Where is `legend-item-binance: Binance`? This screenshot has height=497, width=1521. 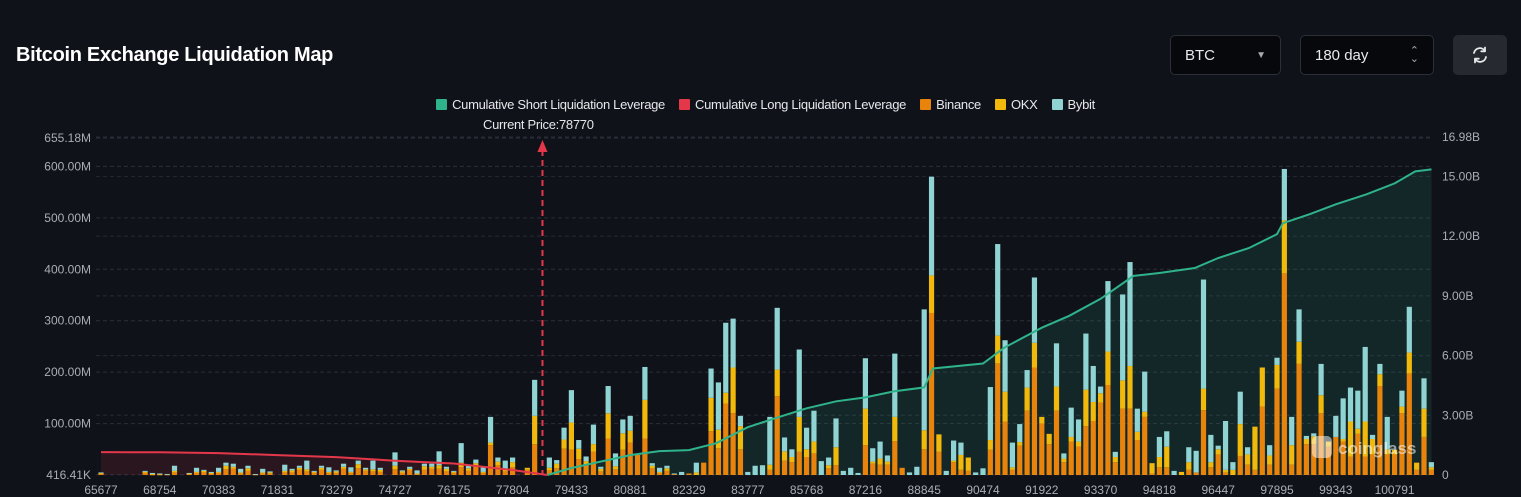
legend-item-binance: Binance is located at coordinates (950, 104).